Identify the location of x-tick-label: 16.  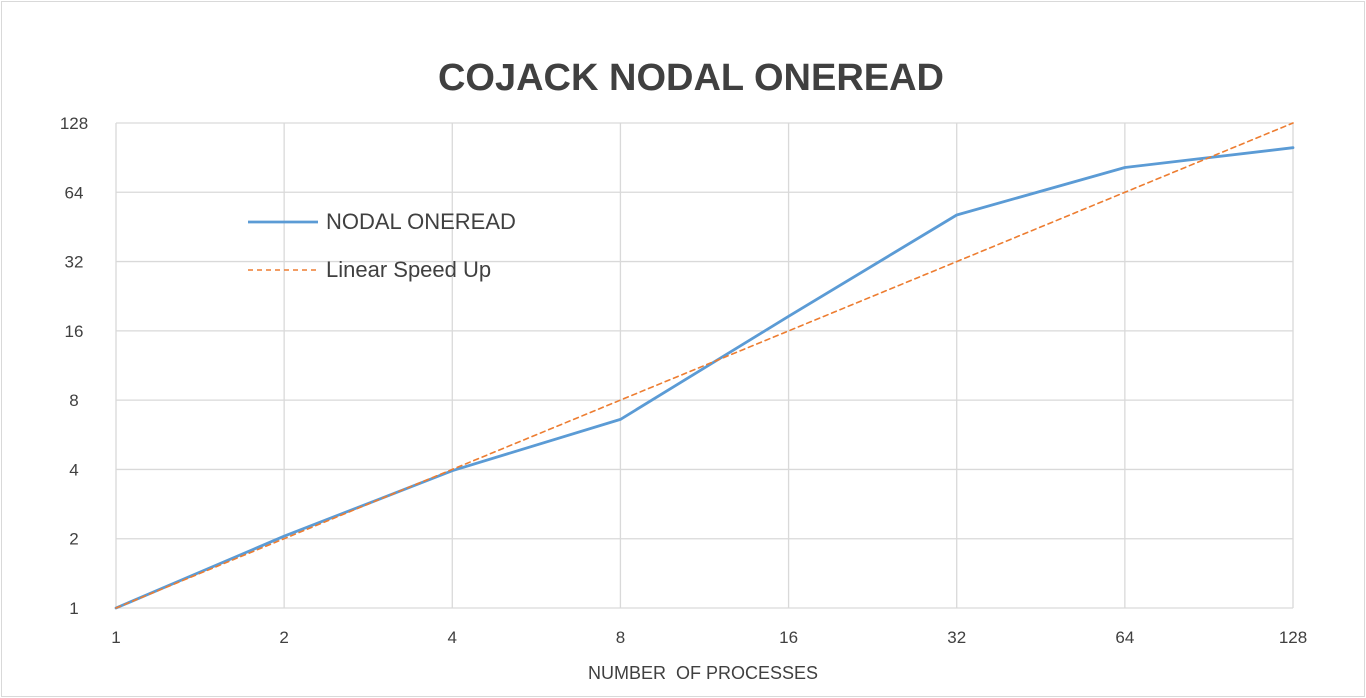
(788, 637).